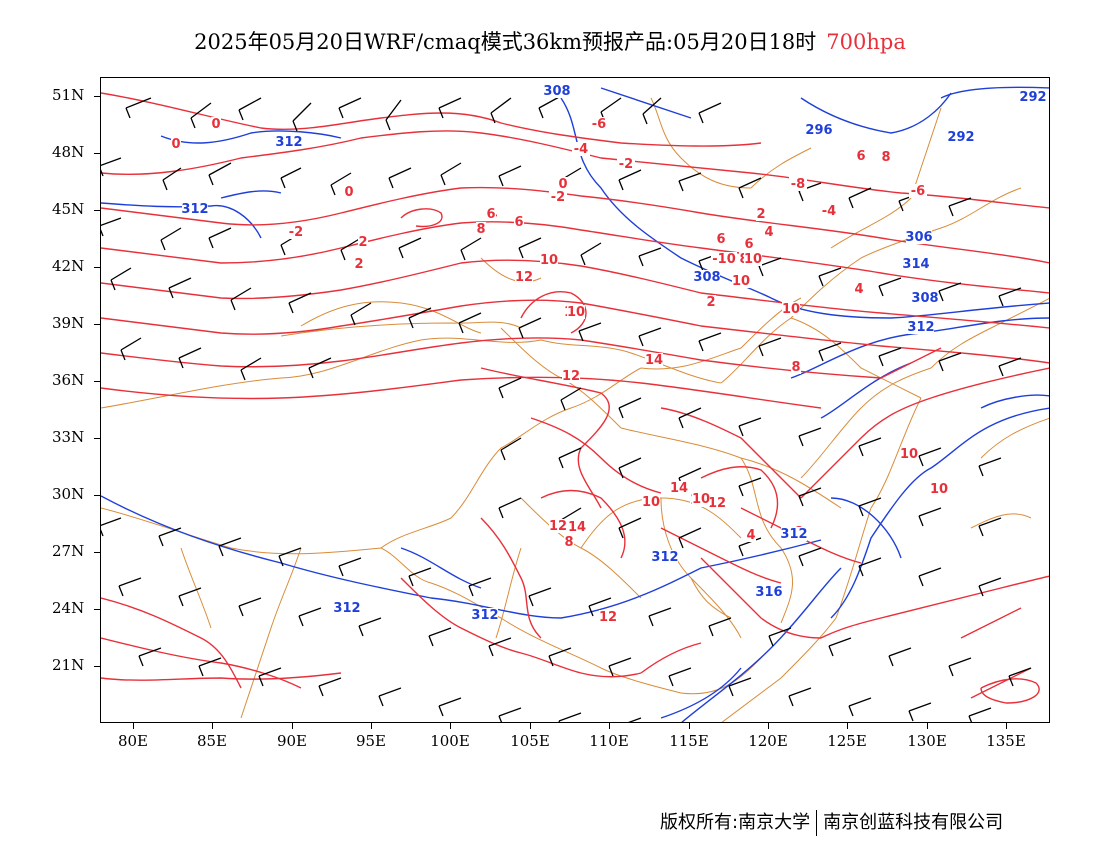 This screenshot has height=850, width=1100. Describe the element at coordinates (68, 608) in the screenshot. I see `lat-label: 24N` at that location.